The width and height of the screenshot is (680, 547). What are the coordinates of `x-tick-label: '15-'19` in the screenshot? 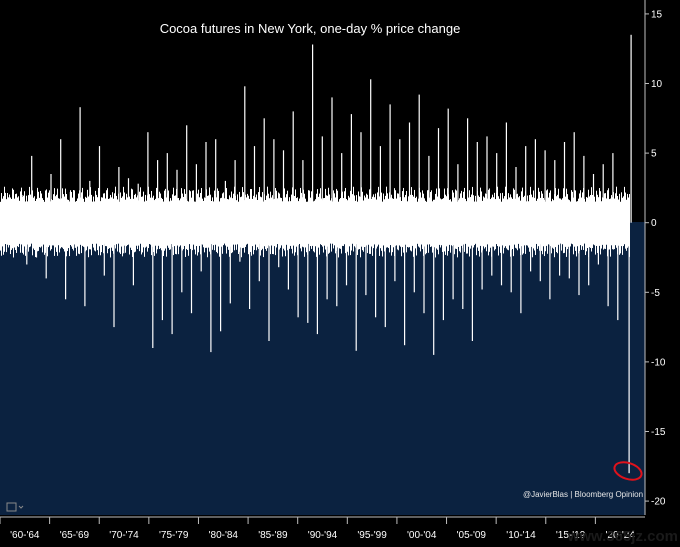 It's located at (571, 535).